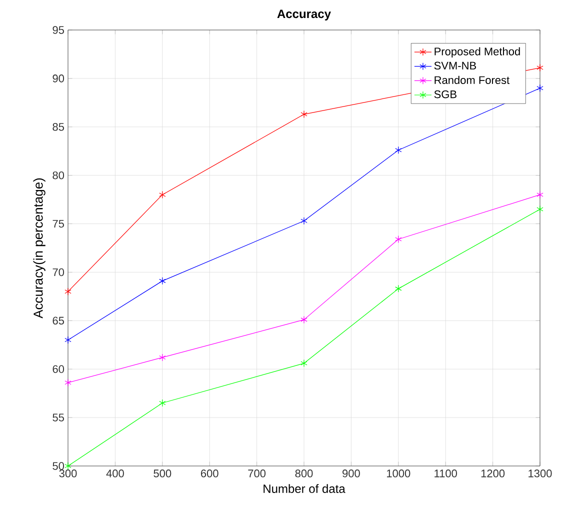  I want to click on chart-title: Accuracy, so click(304, 15).